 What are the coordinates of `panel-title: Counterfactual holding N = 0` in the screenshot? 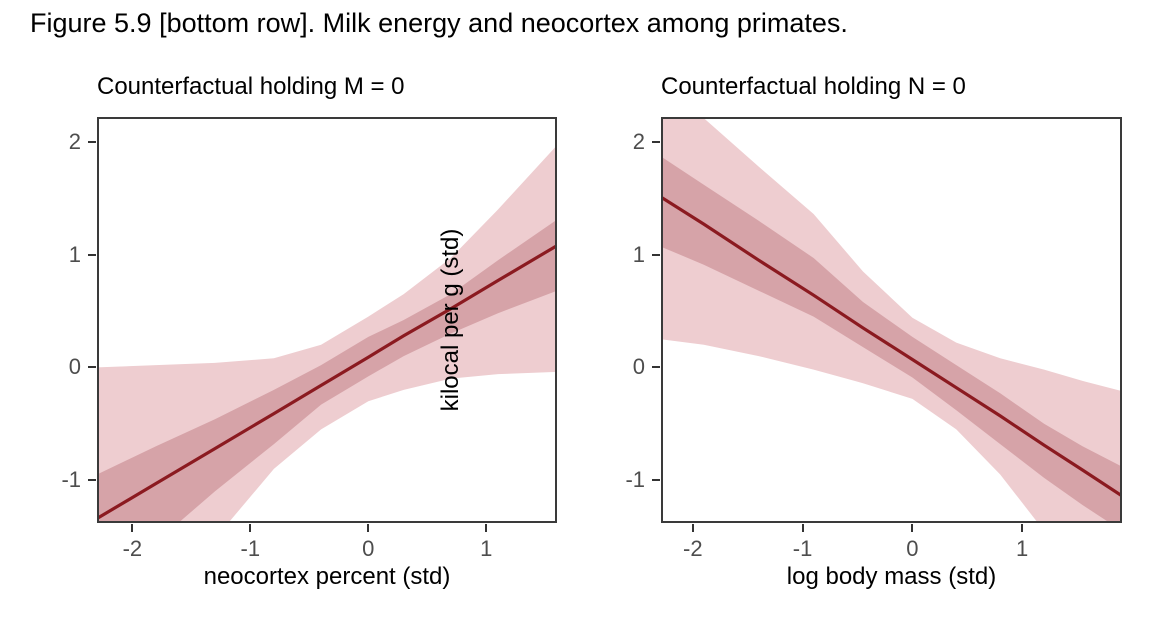 It's located at (813, 86).